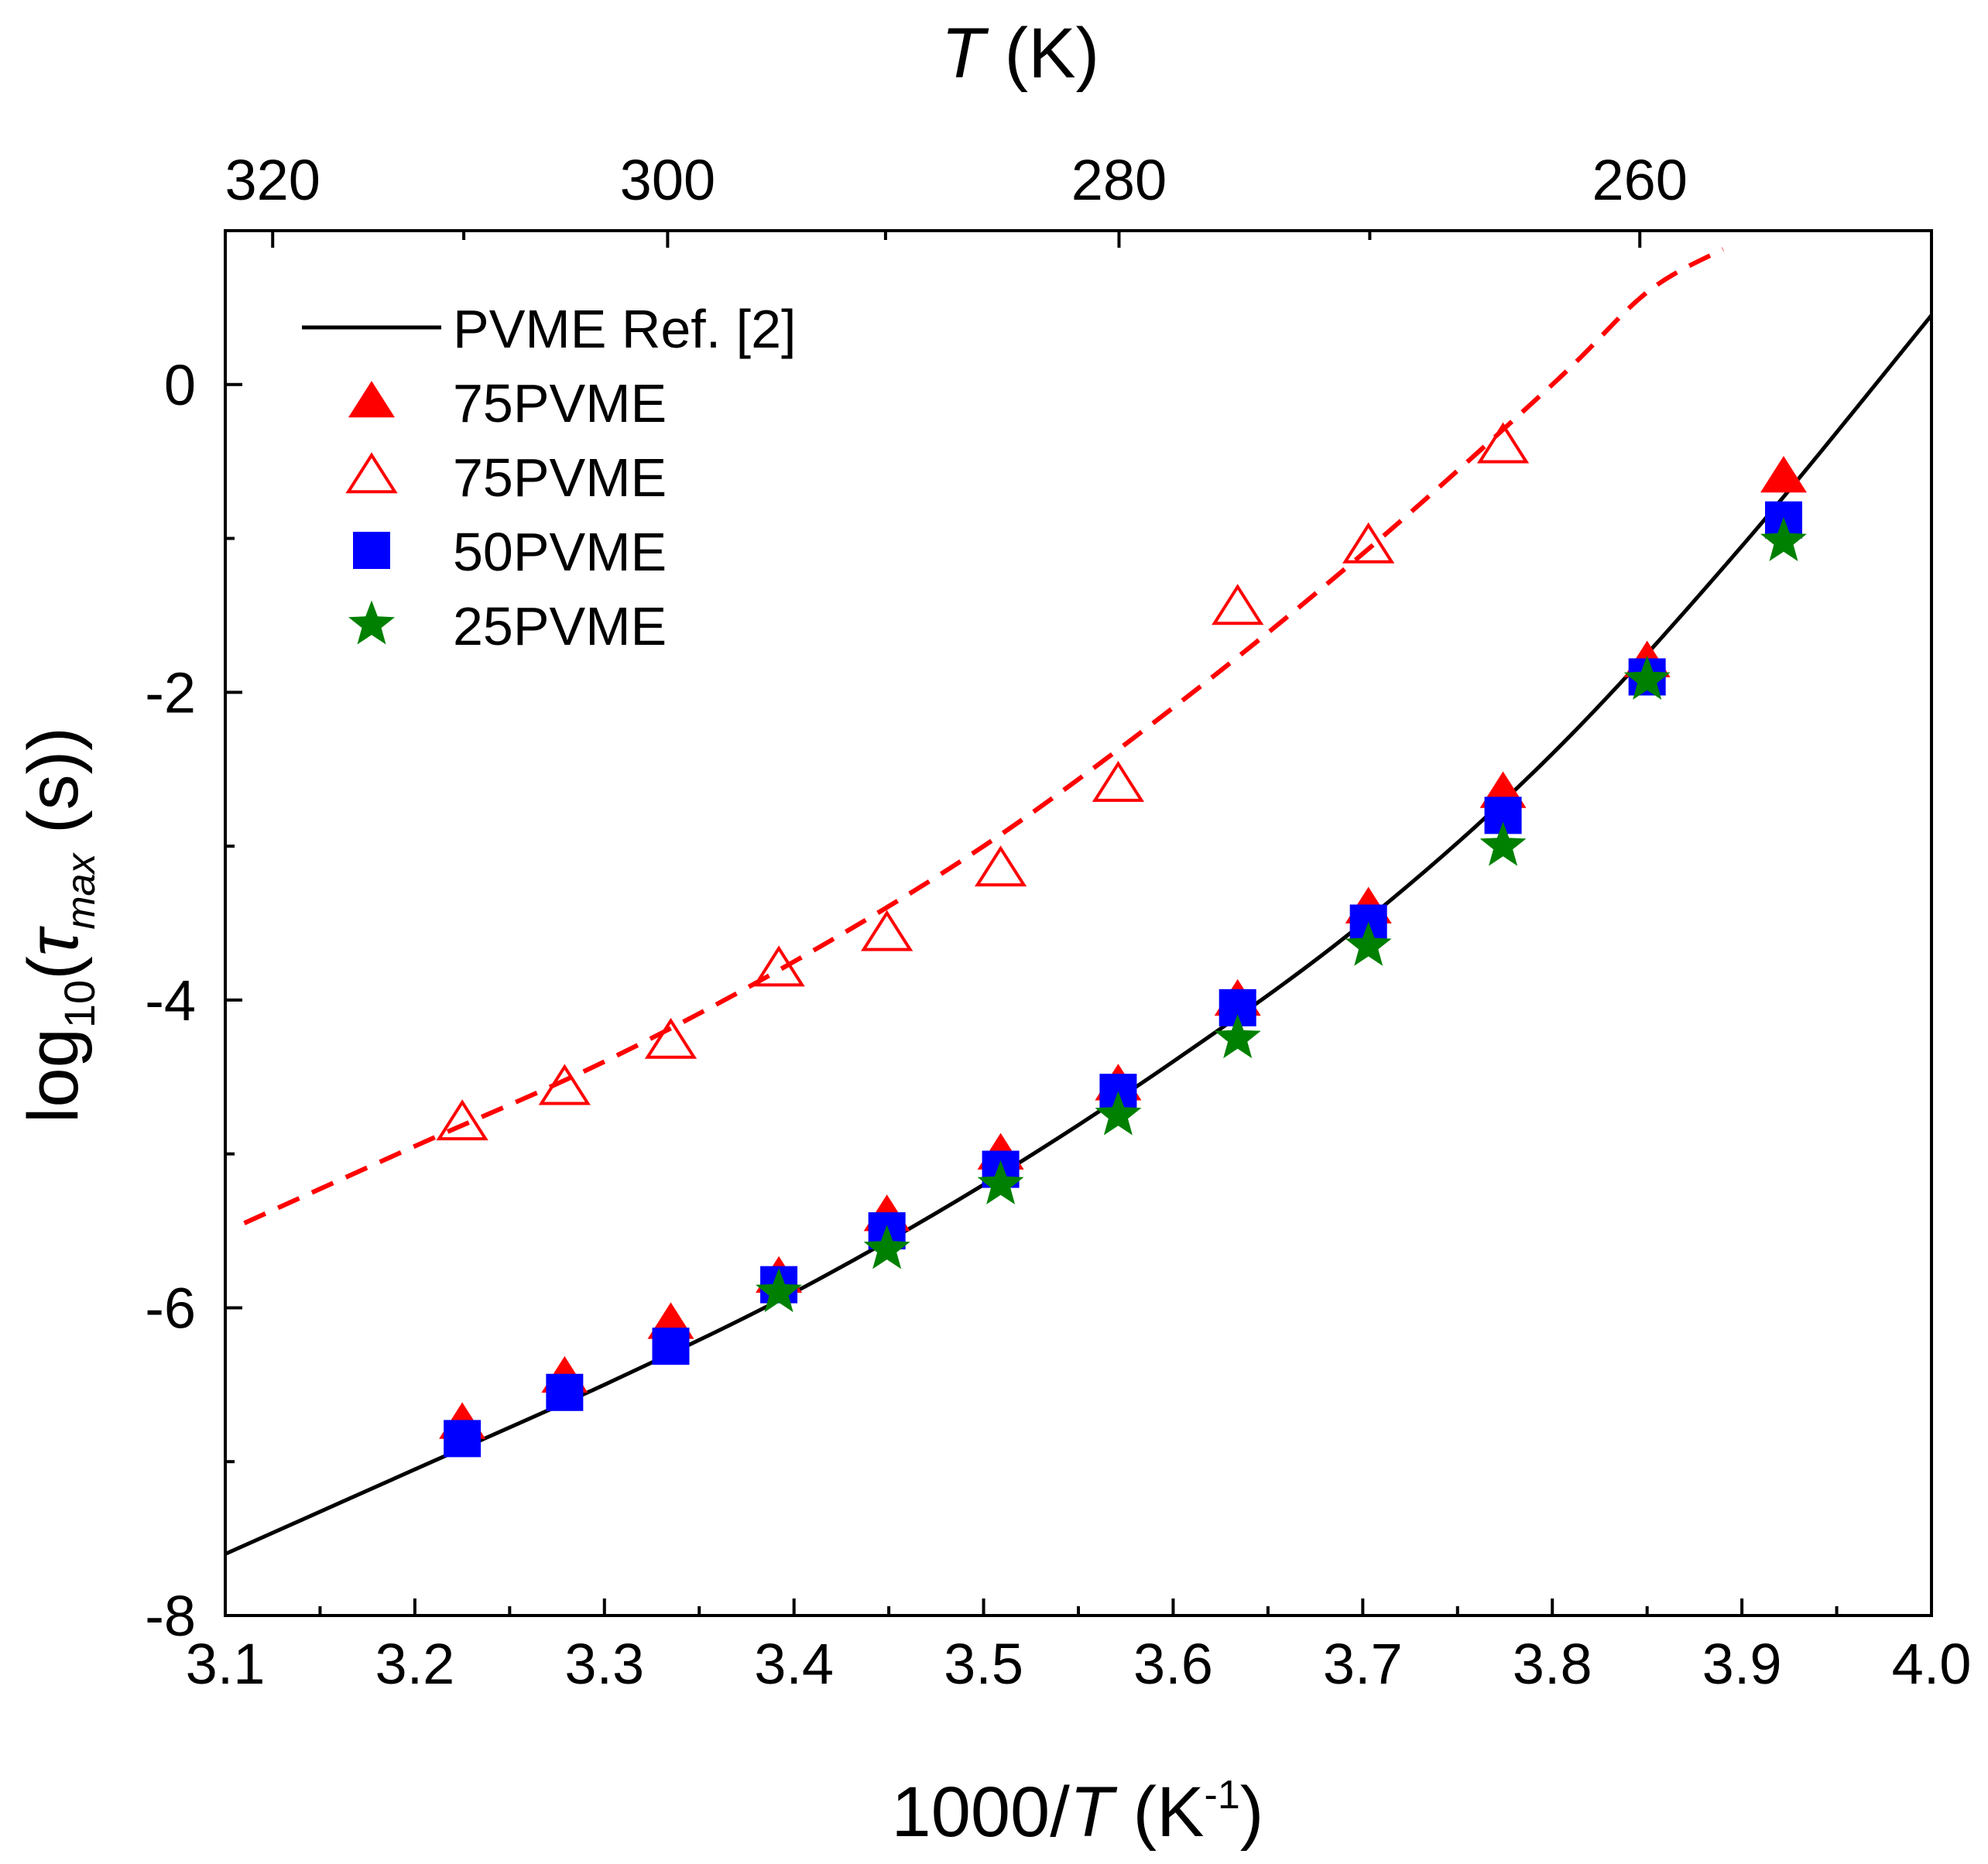 The height and width of the screenshot is (1864, 1988). Describe the element at coordinates (1159, 1812) in the screenshot. I see `x-axis-title-unit-pre: (K` at that location.